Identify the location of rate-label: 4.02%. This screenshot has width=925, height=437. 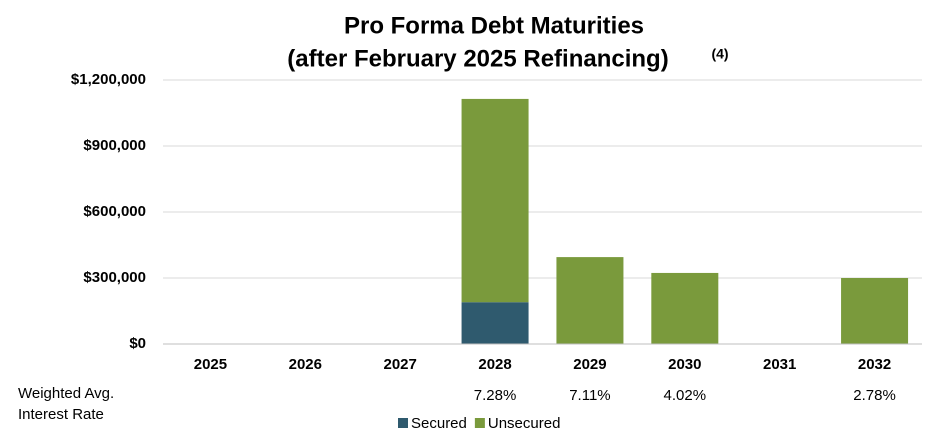
(685, 395).